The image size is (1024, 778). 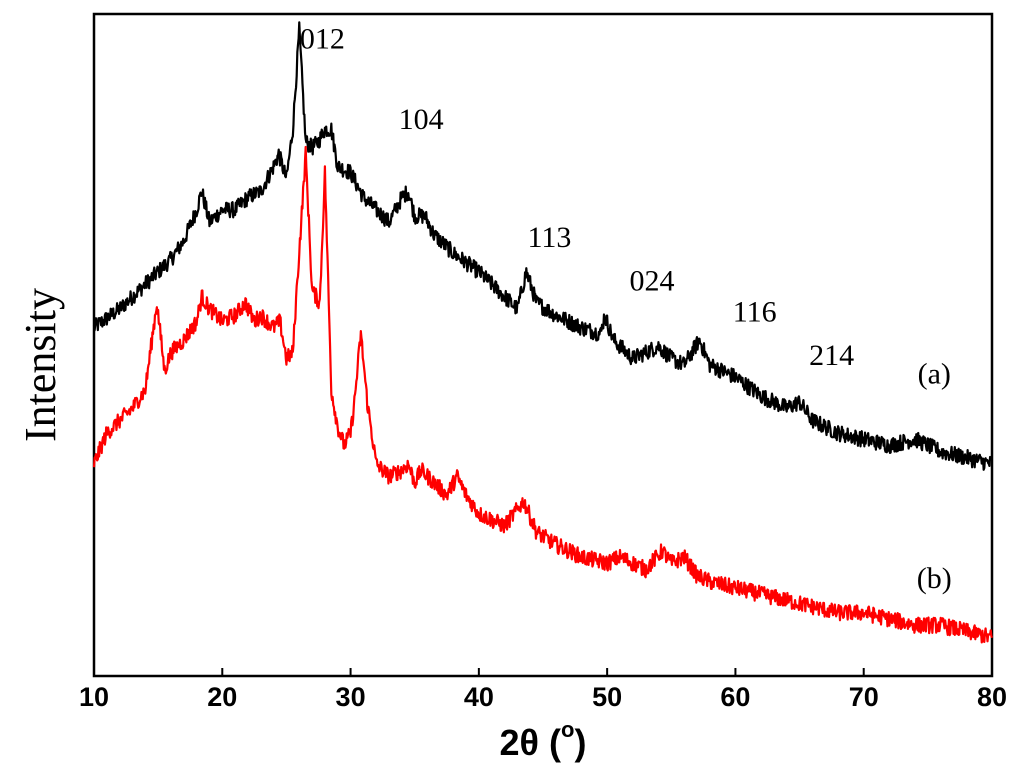 What do you see at coordinates (479, 697) in the screenshot?
I see `x-tick-label: 40` at bounding box center [479, 697].